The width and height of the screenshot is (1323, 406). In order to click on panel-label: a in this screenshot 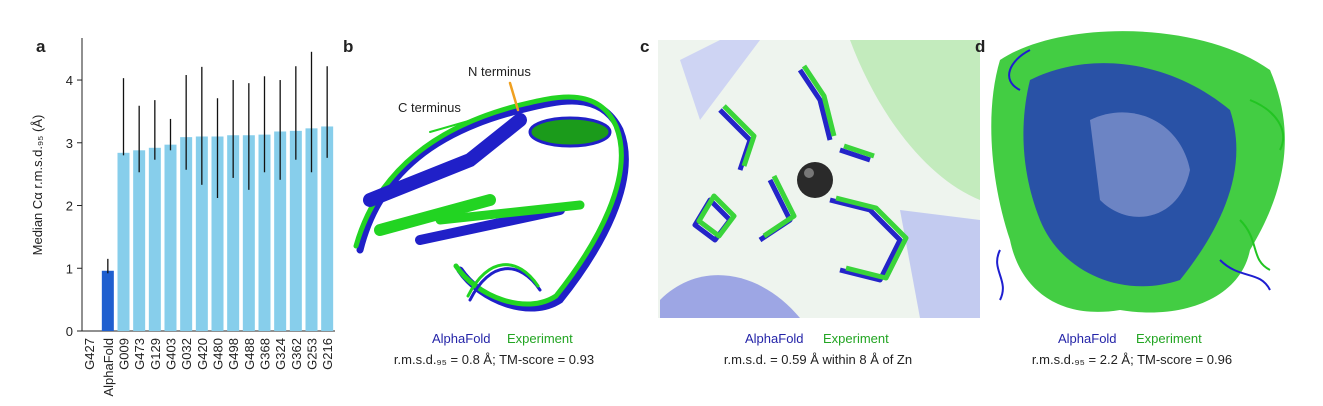, I will do `click(41, 46)`.